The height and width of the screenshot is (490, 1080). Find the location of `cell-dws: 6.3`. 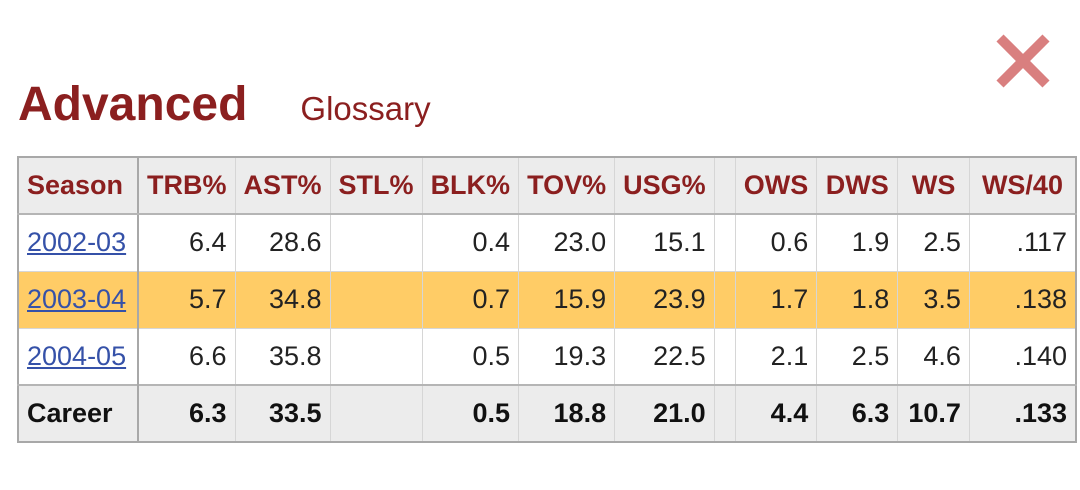

cell-dws: 6.3 is located at coordinates (857, 413).